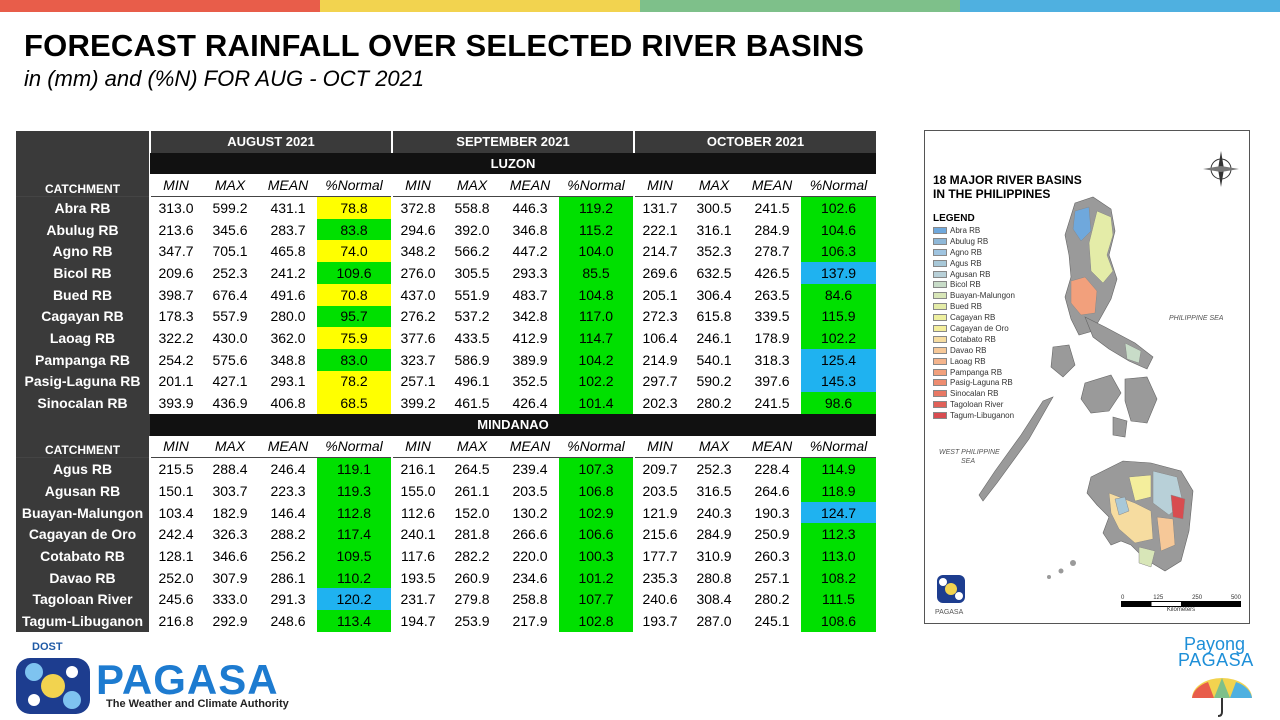 This screenshot has width=1280, height=720. Describe the element at coordinates (530, 555) in the screenshot. I see `rainfall-cell: 220.0` at that location.